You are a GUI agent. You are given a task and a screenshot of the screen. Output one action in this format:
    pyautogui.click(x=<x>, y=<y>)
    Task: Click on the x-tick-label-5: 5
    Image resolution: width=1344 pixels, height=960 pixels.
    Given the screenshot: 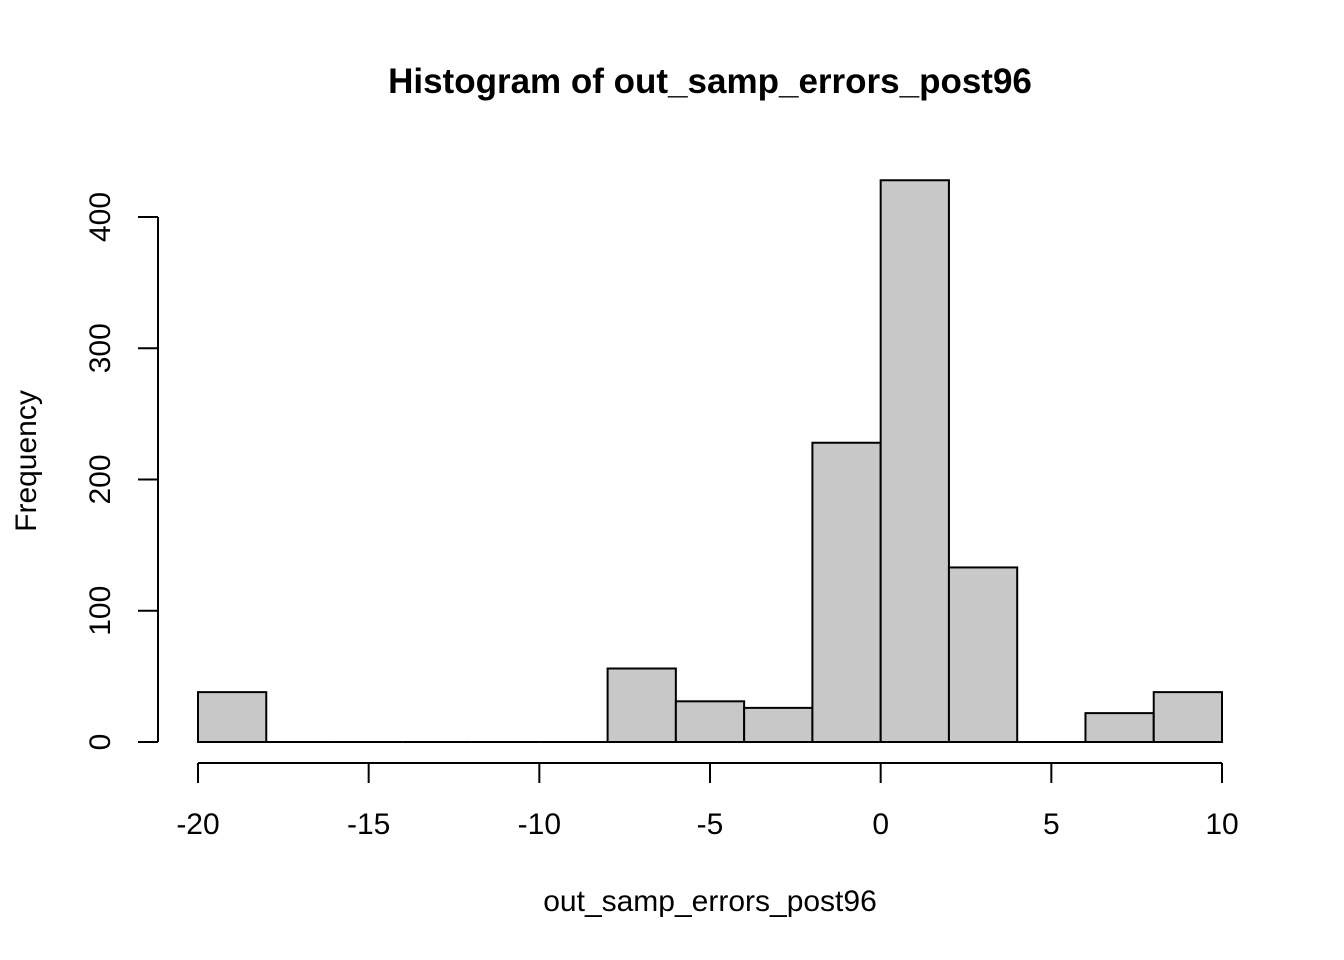 What is the action you would take?
    pyautogui.click(x=1051, y=824)
    